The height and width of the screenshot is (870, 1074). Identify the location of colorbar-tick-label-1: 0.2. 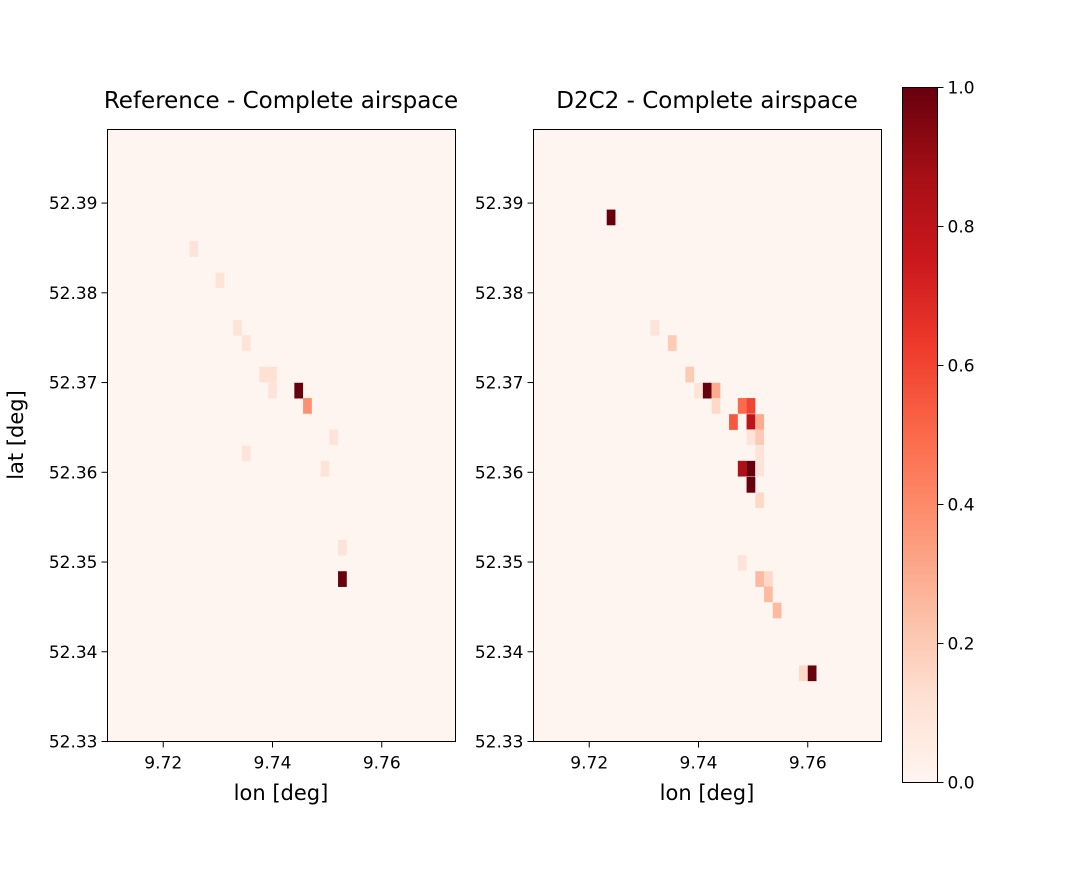
(961, 645).